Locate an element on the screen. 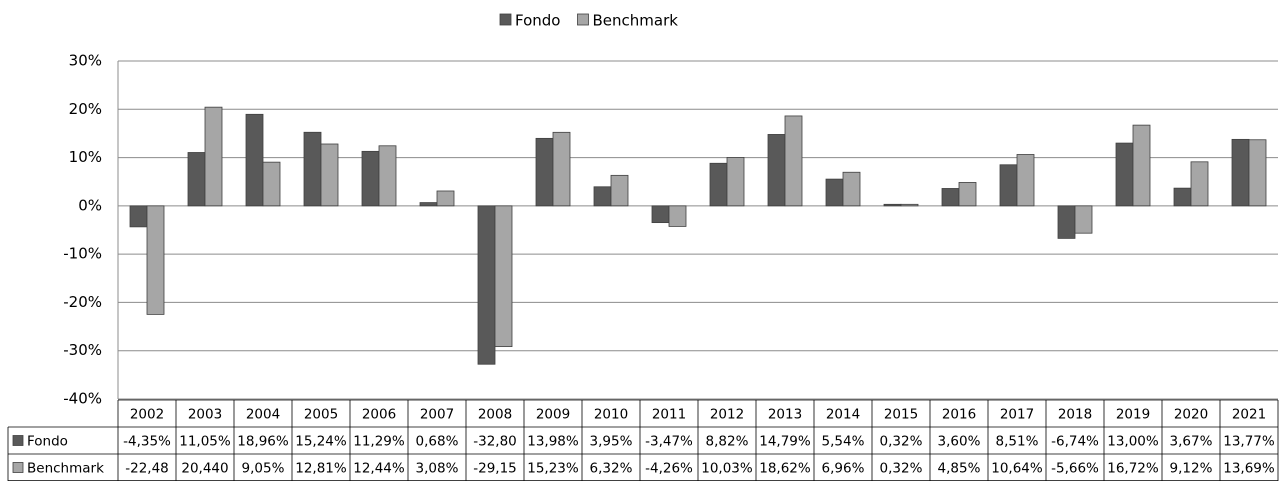 This screenshot has width=1279, height=485. x-tick-label: 2011 is located at coordinates (669, 415).